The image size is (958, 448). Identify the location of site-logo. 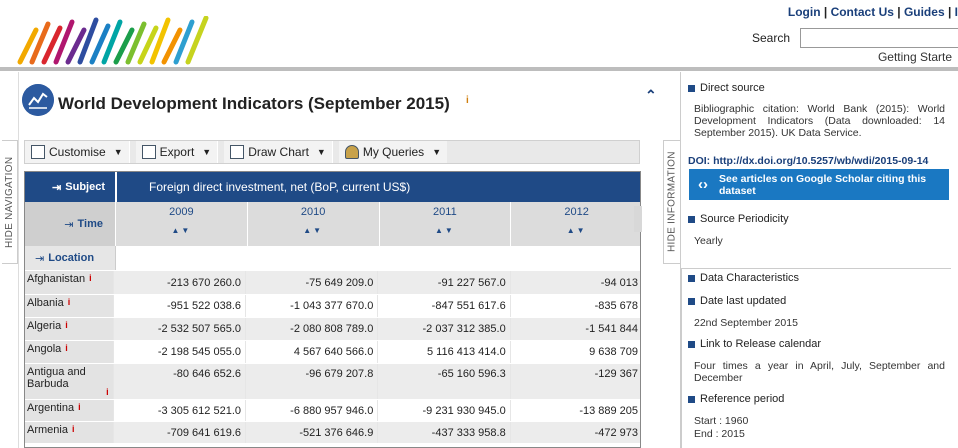
(116, 41).